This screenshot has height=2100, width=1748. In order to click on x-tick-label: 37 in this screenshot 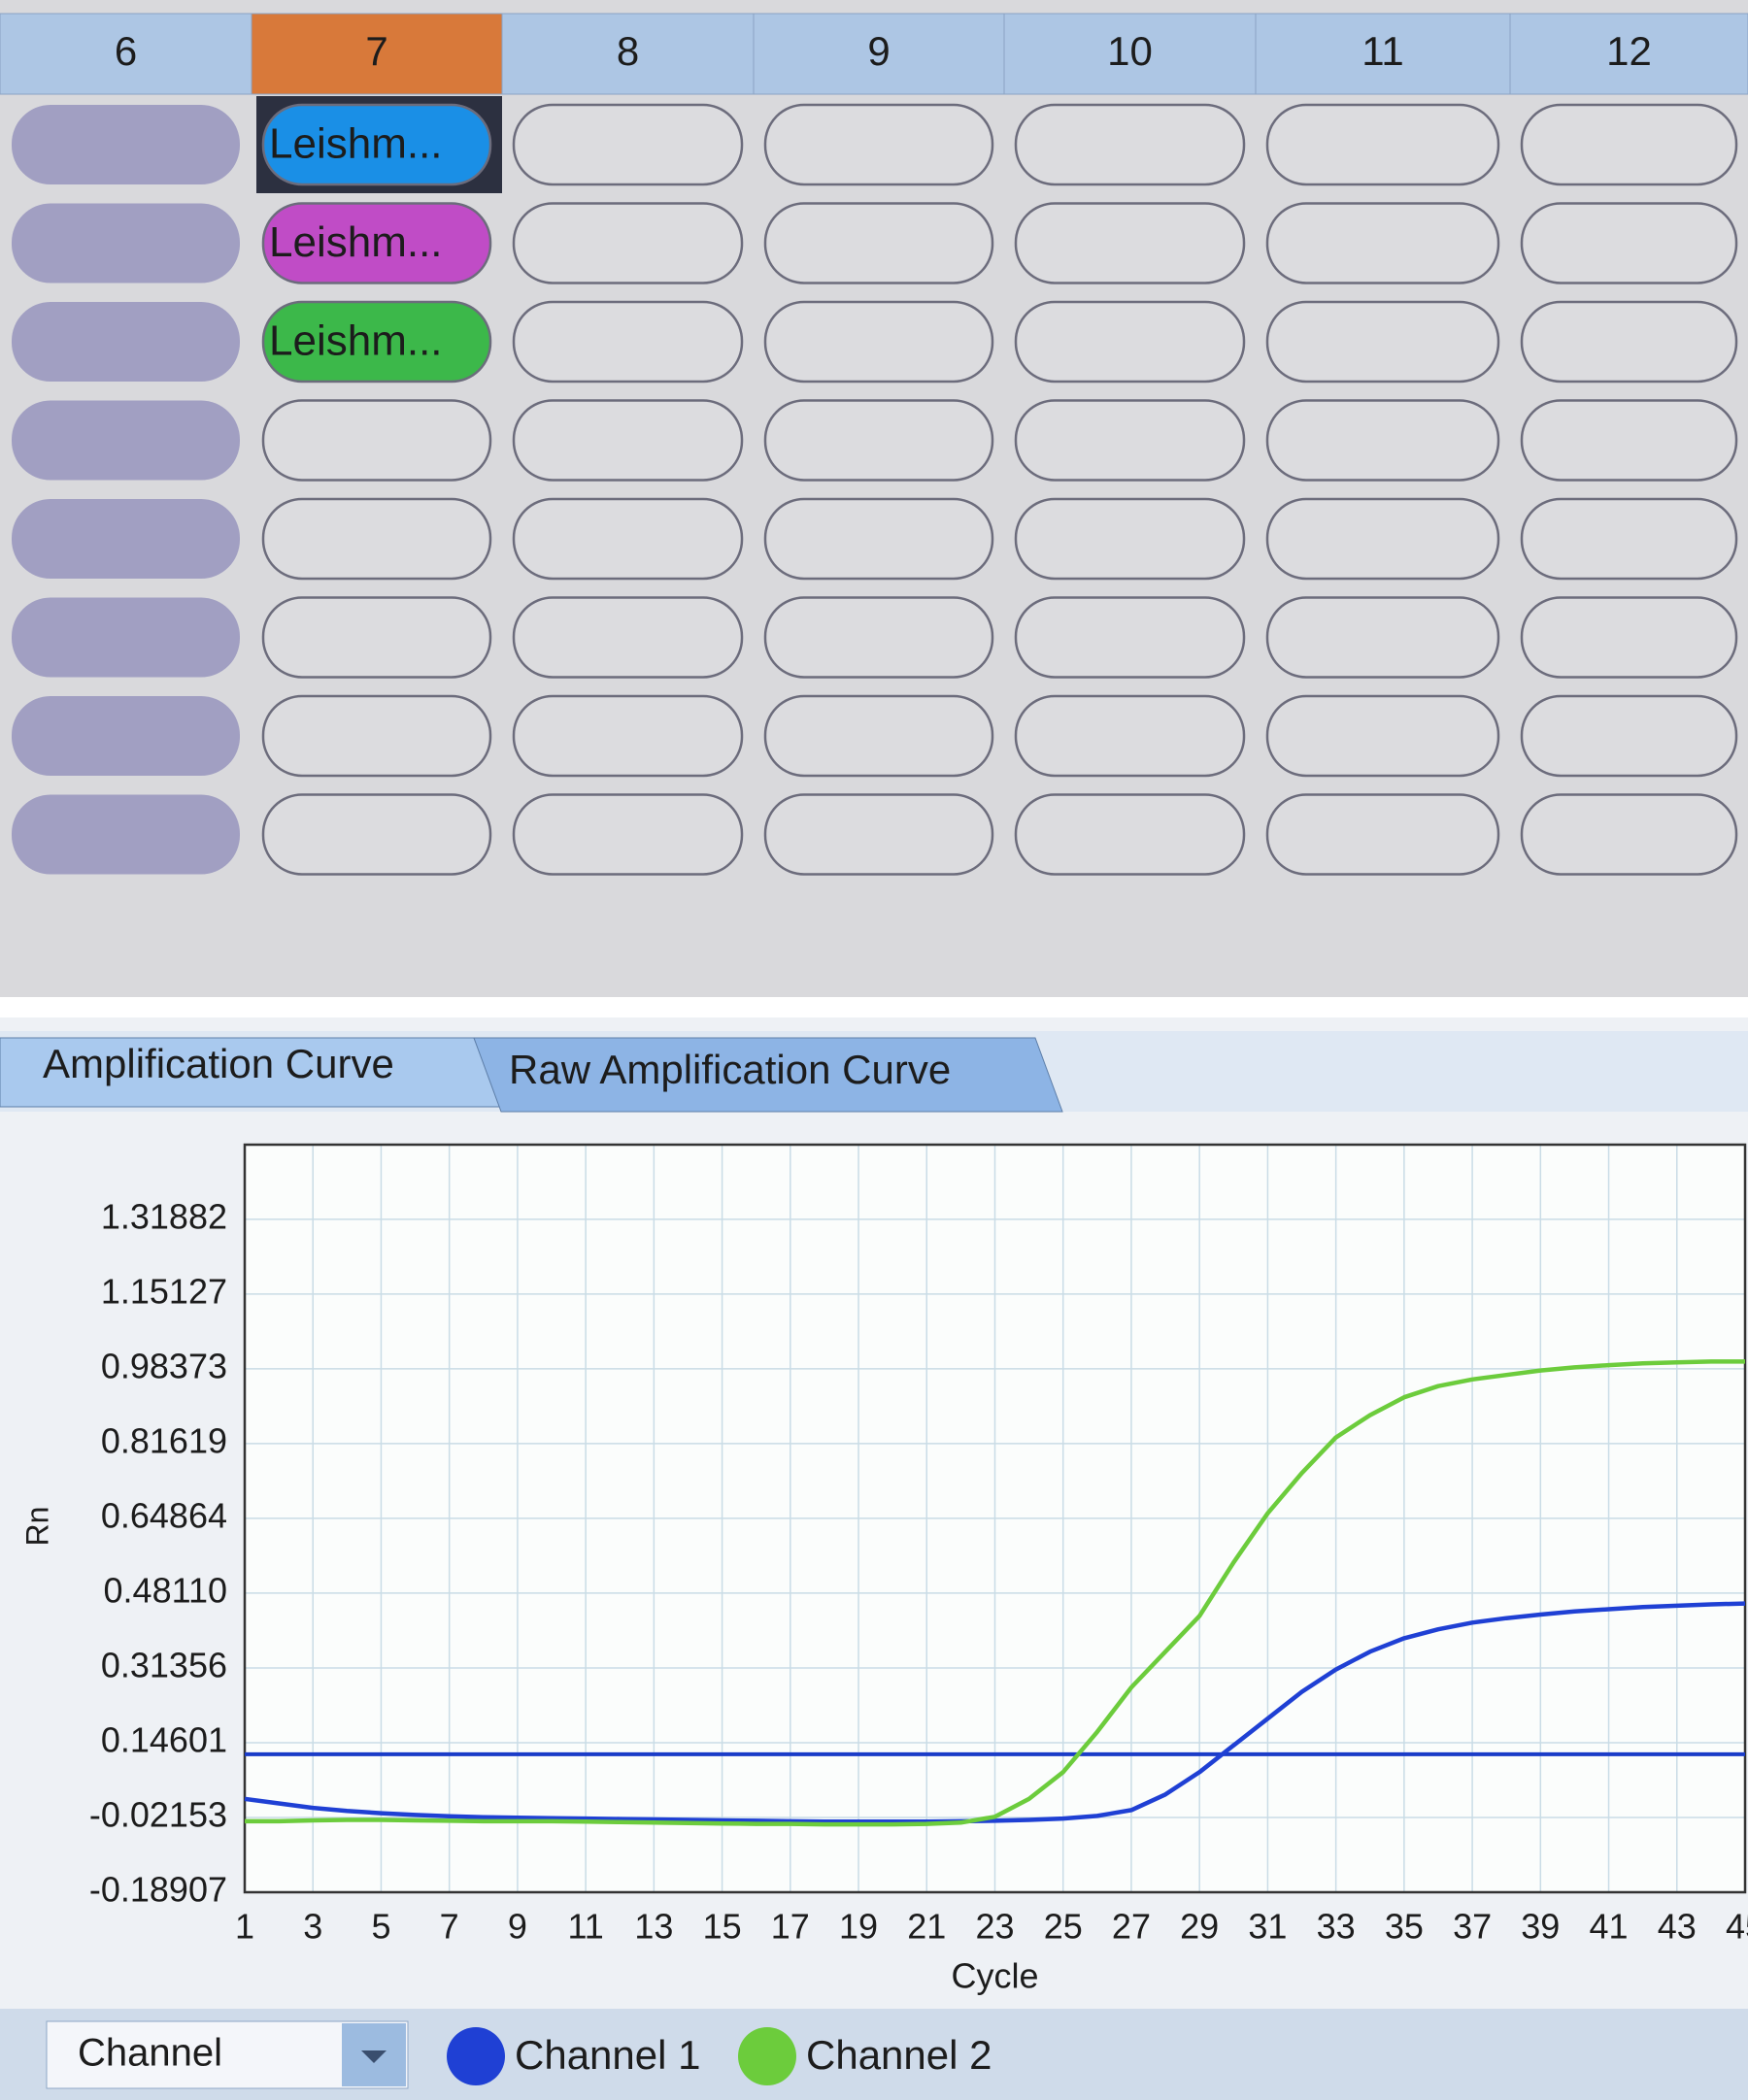, I will do `click(1472, 1927)`.